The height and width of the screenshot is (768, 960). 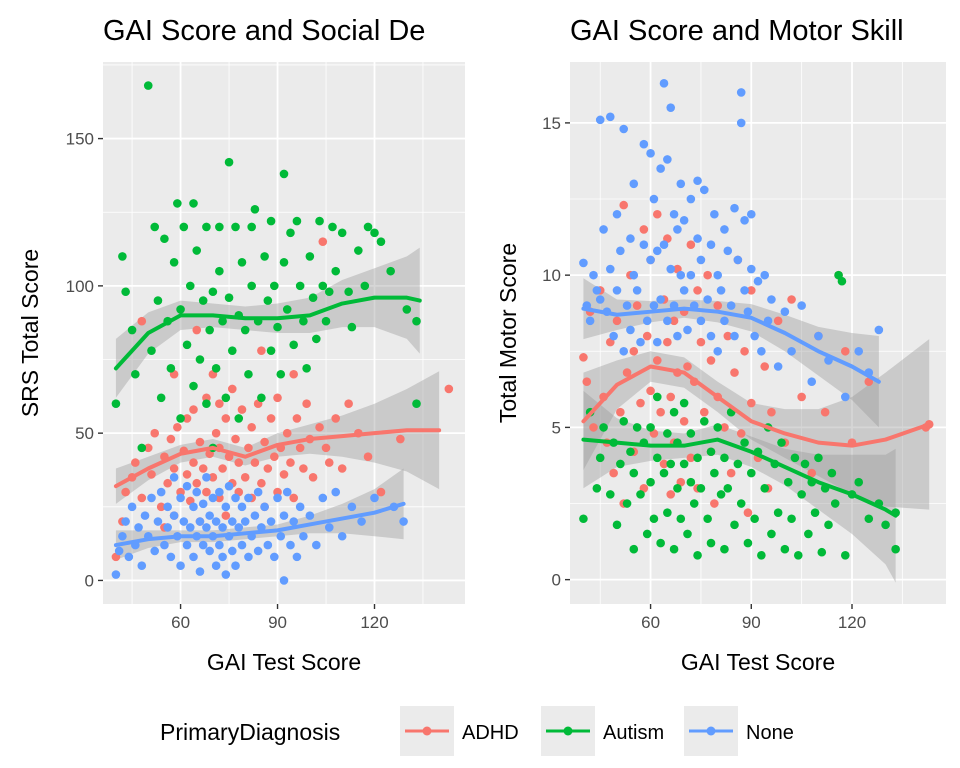 I want to click on legend-label-none: None, so click(x=770, y=733).